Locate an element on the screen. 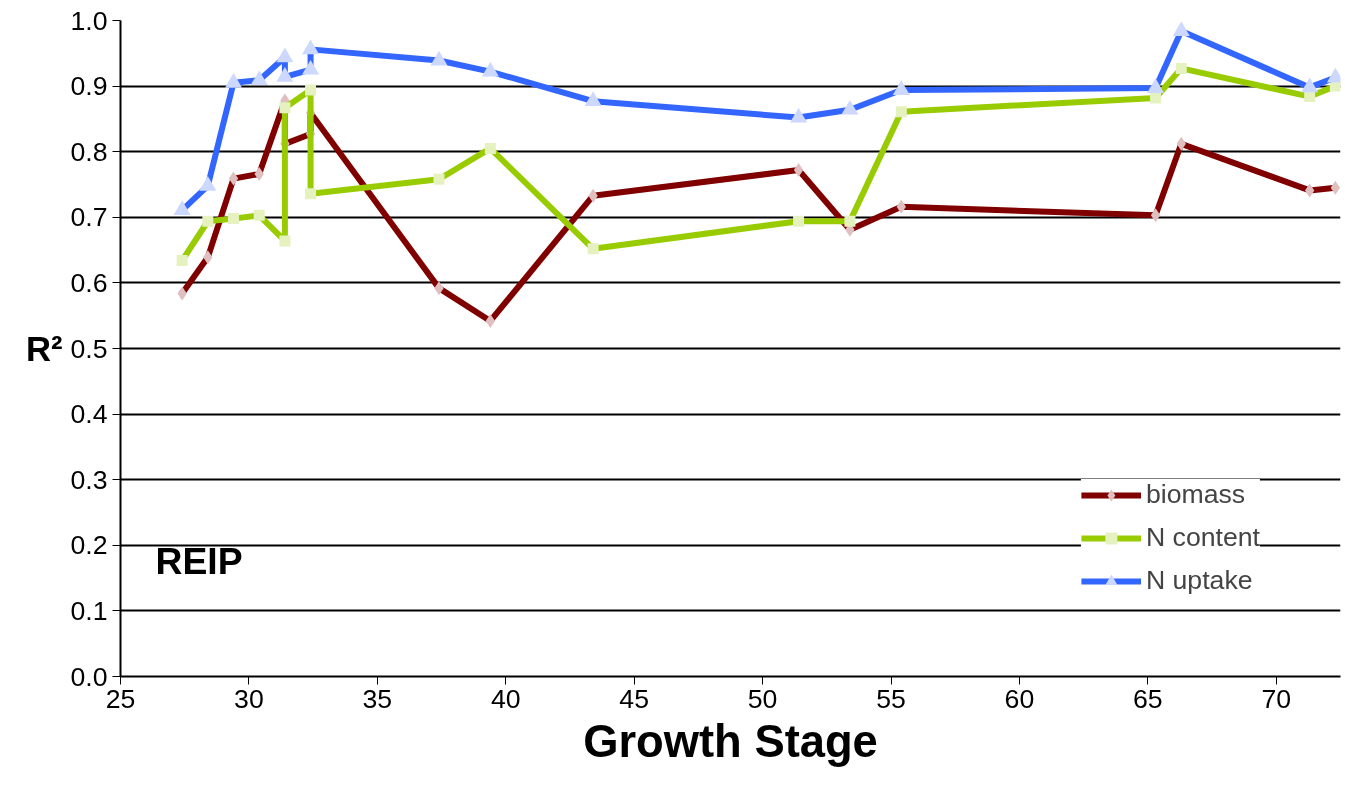  y-tick-label: 0.0 is located at coordinates (89, 676).